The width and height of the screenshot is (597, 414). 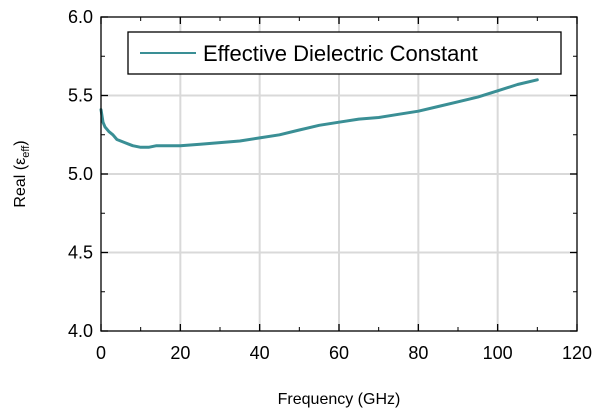 I want to click on x-tick-label: 100, so click(x=498, y=353).